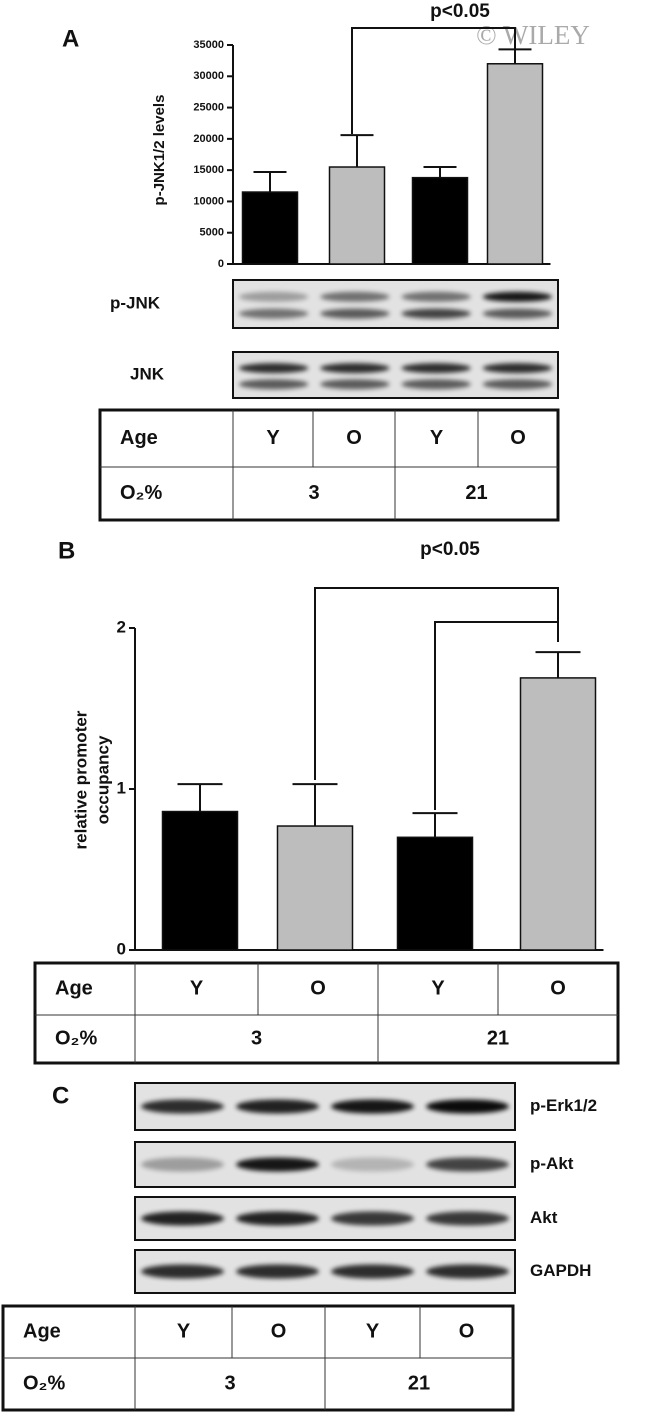 The height and width of the screenshot is (1421, 650). I want to click on watermark: © WILEY, so click(533, 35).